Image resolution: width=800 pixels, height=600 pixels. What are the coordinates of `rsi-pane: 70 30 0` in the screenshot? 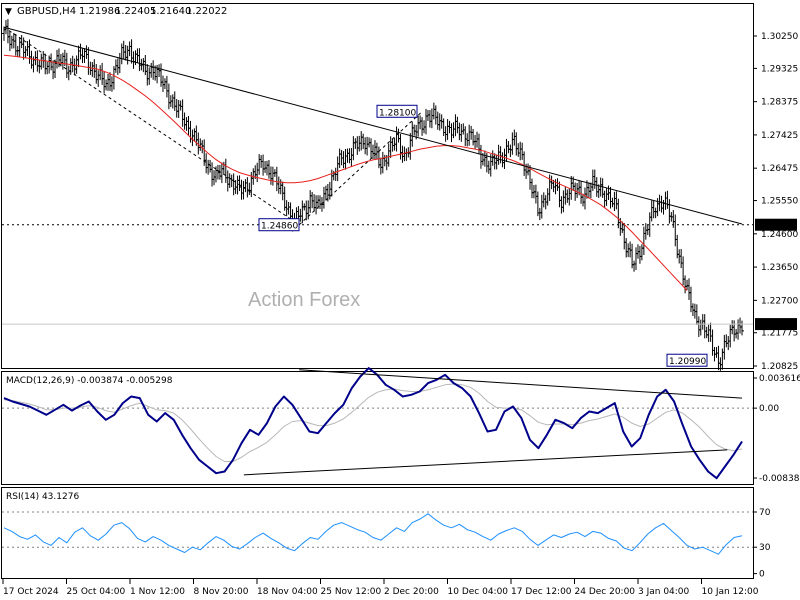 It's located at (386, 544).